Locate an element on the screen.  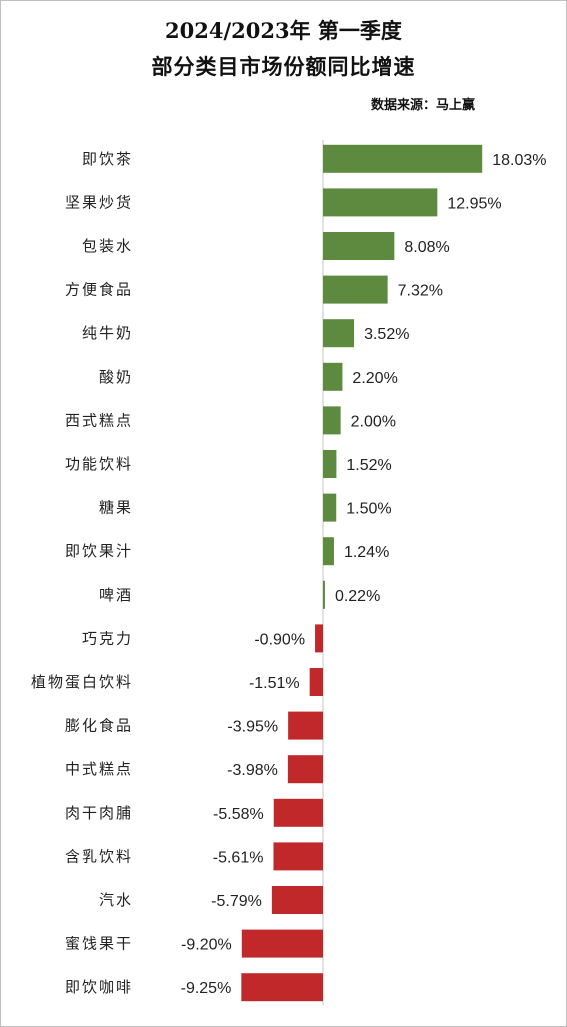
value-label-4: 7.32% is located at coordinates (420, 291).